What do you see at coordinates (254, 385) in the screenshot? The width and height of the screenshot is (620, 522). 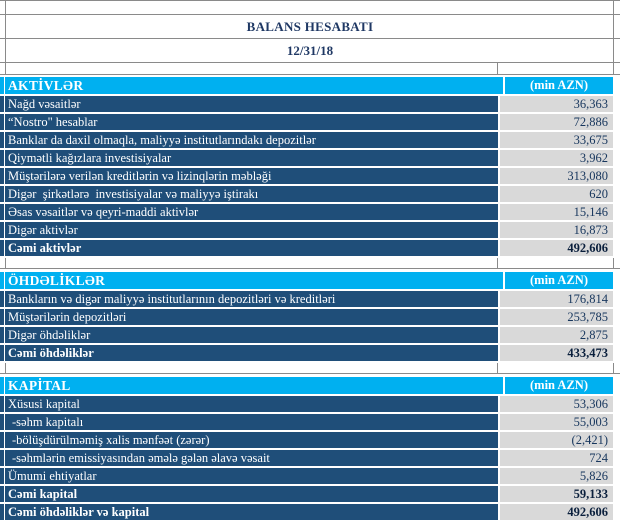 I see `section-title: KAPİTAL` at bounding box center [254, 385].